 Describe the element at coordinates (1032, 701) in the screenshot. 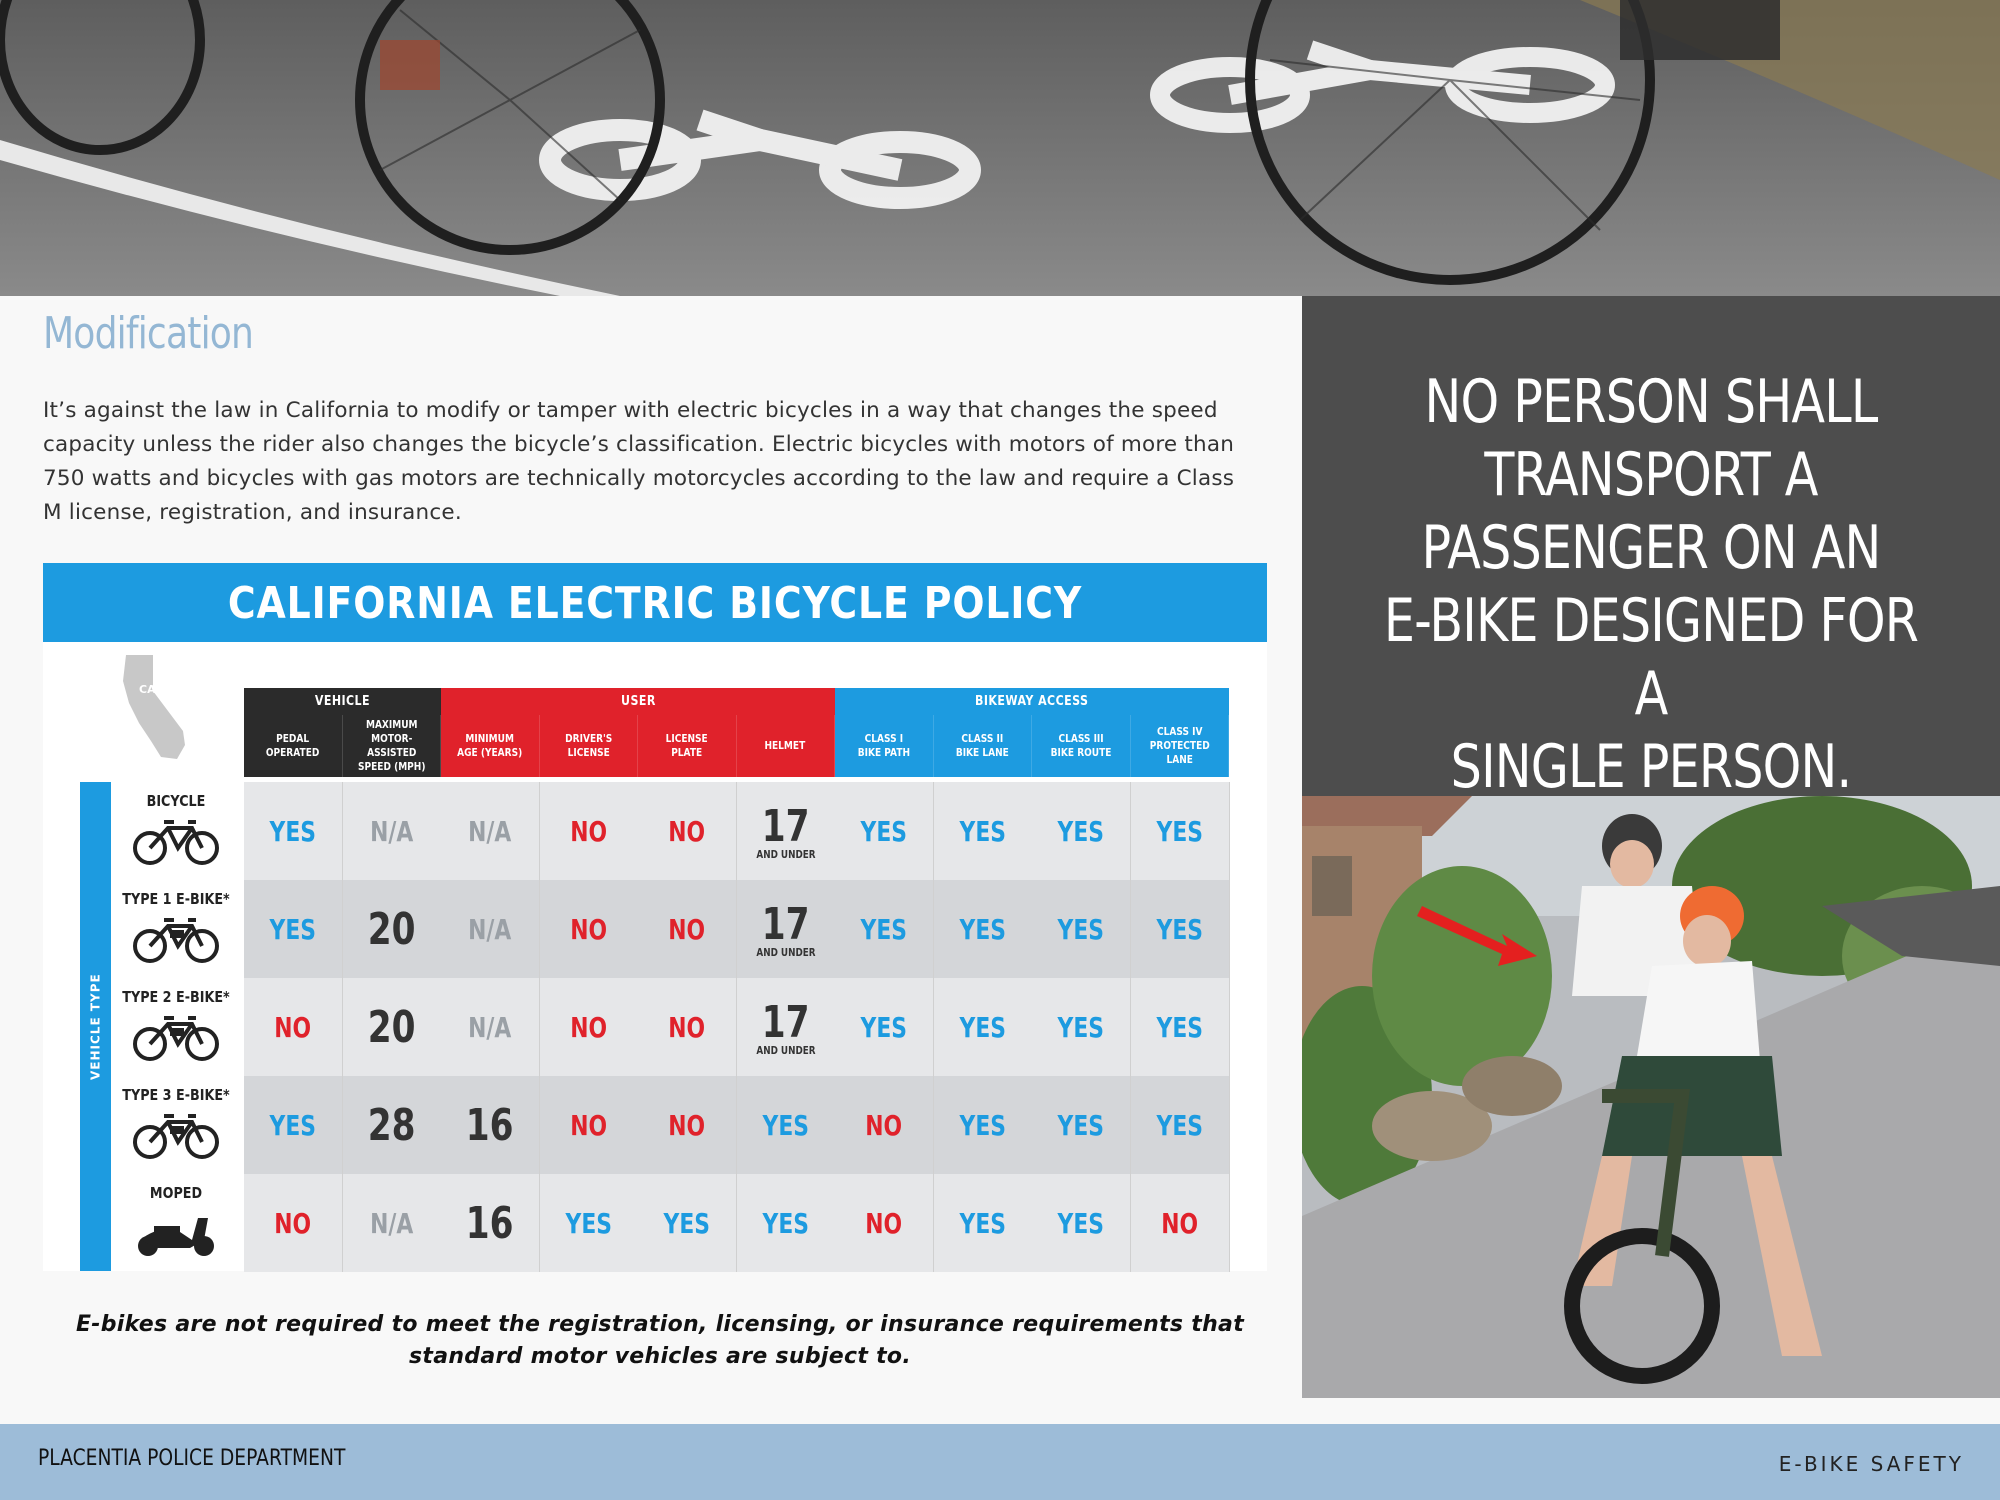

I see `column-group-header: BIKEWAY ACCESS` at that location.